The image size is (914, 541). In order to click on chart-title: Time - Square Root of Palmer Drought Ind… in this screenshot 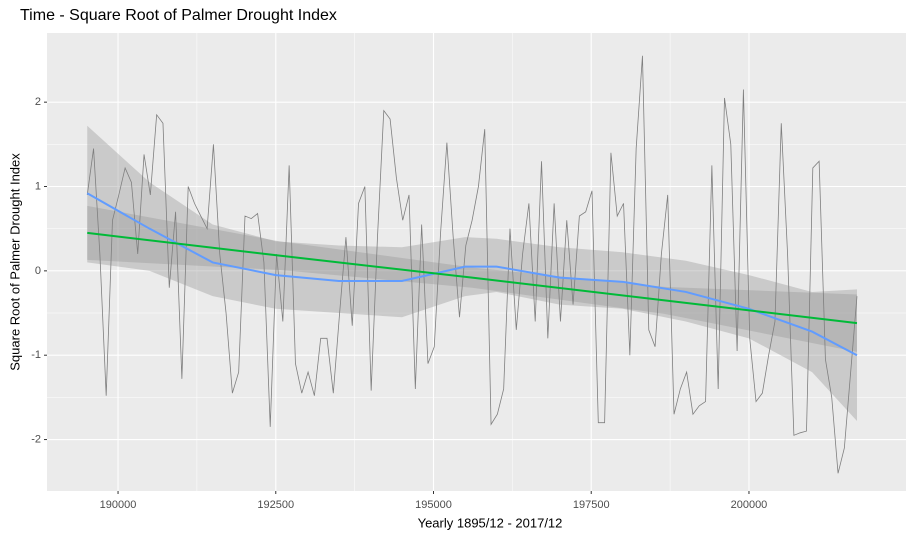, I will do `click(178, 15)`.